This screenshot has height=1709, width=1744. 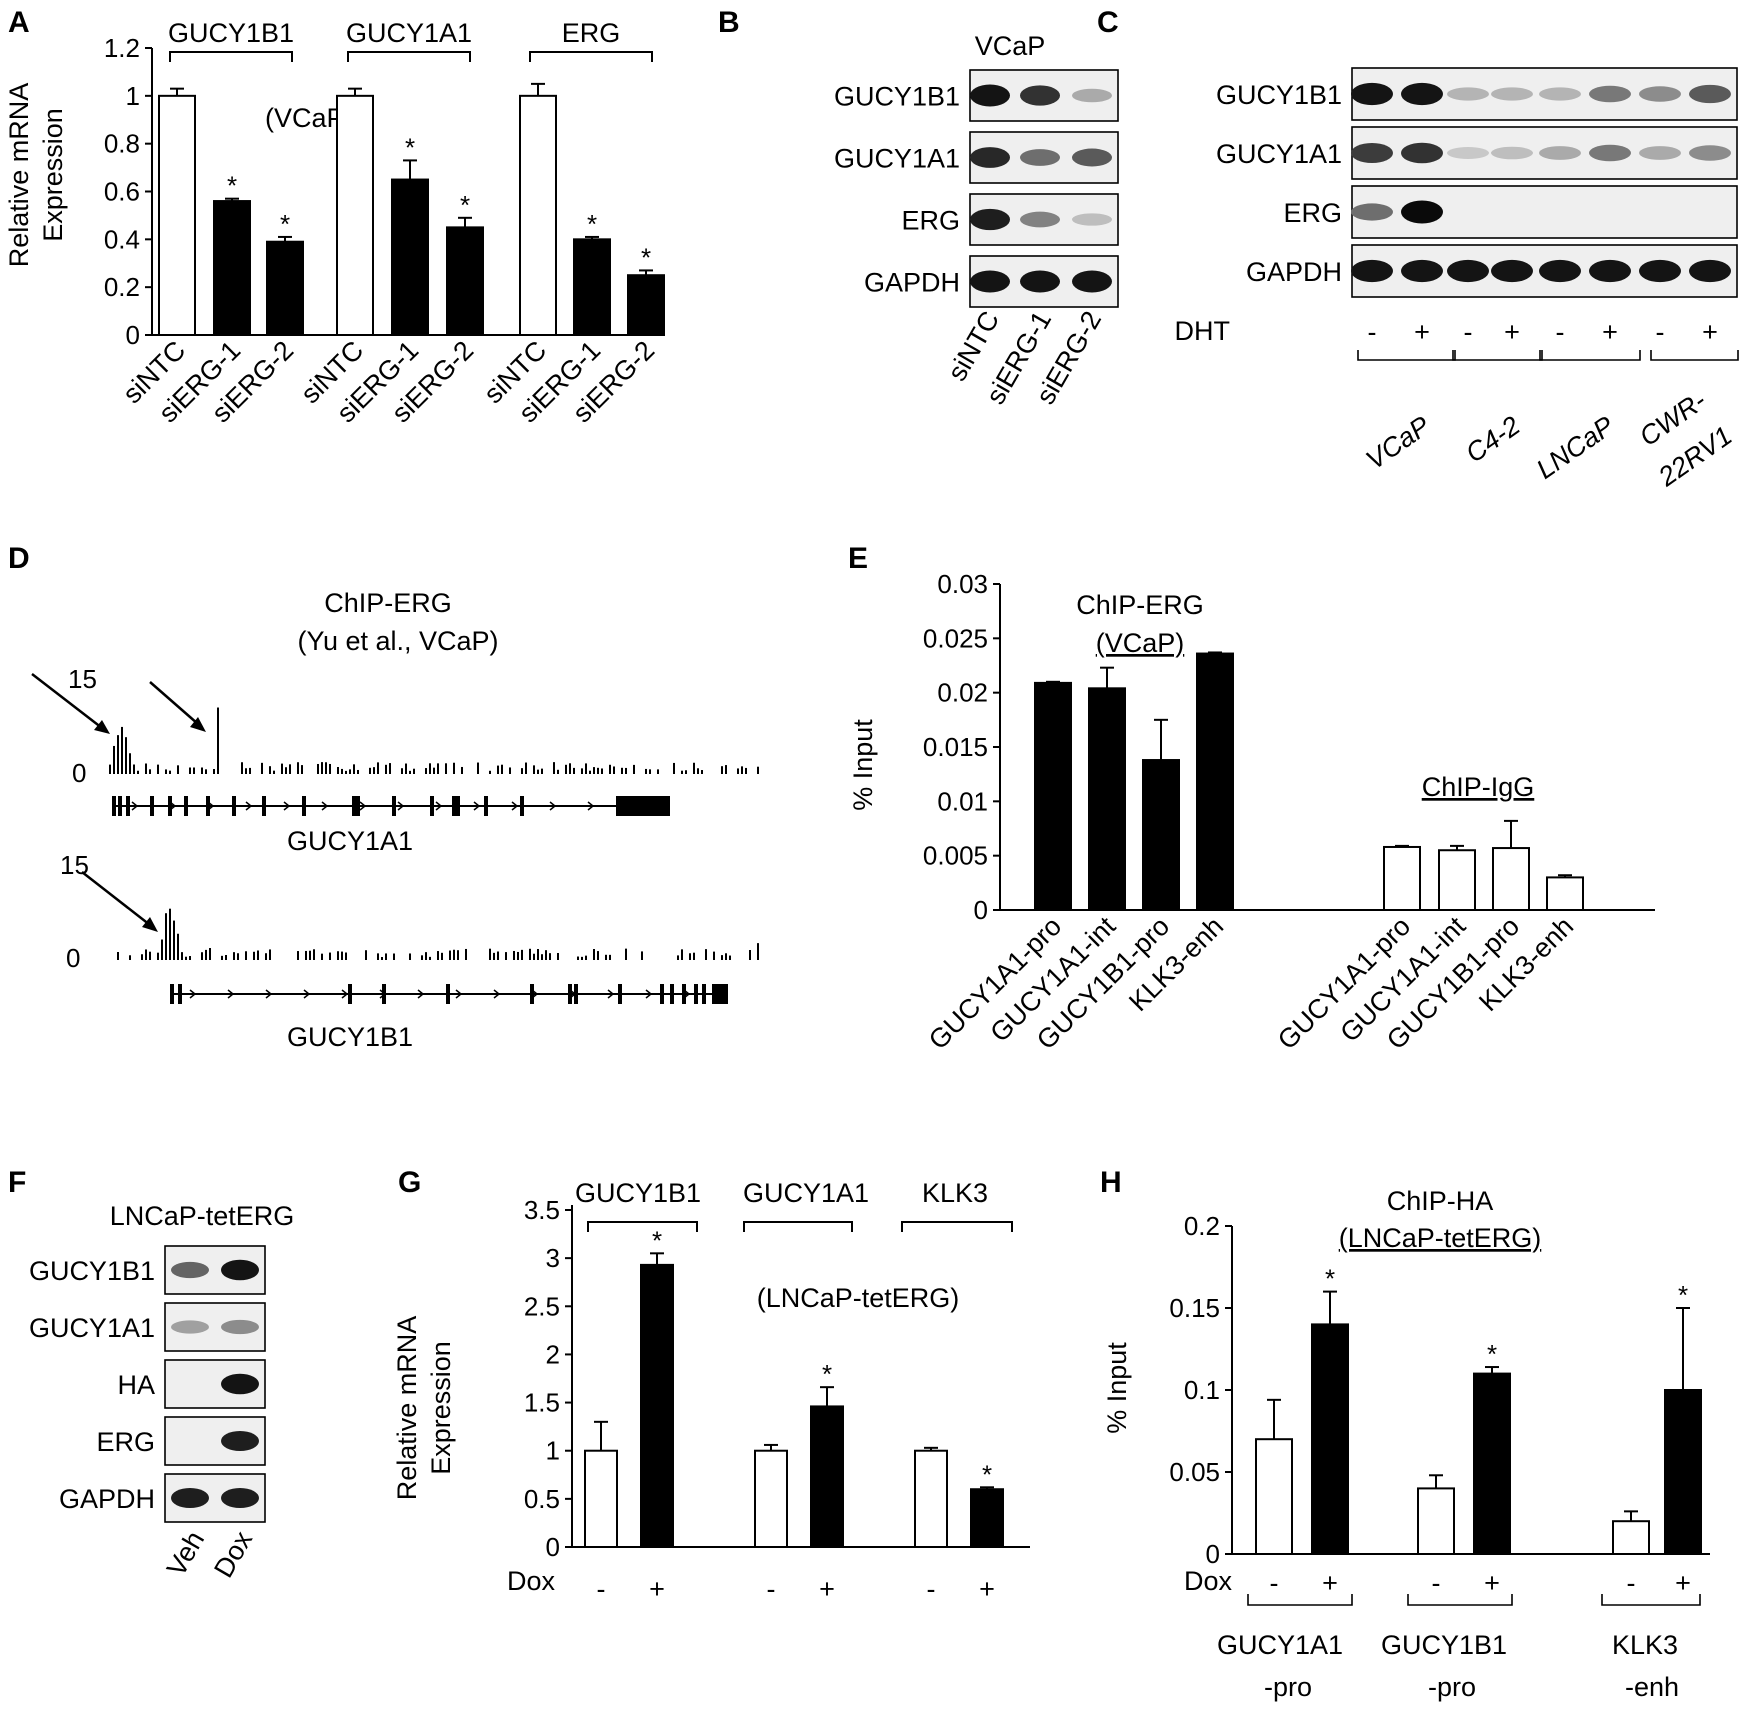 I want to click on treatment-label: Dox, so click(x=531, y=1581).